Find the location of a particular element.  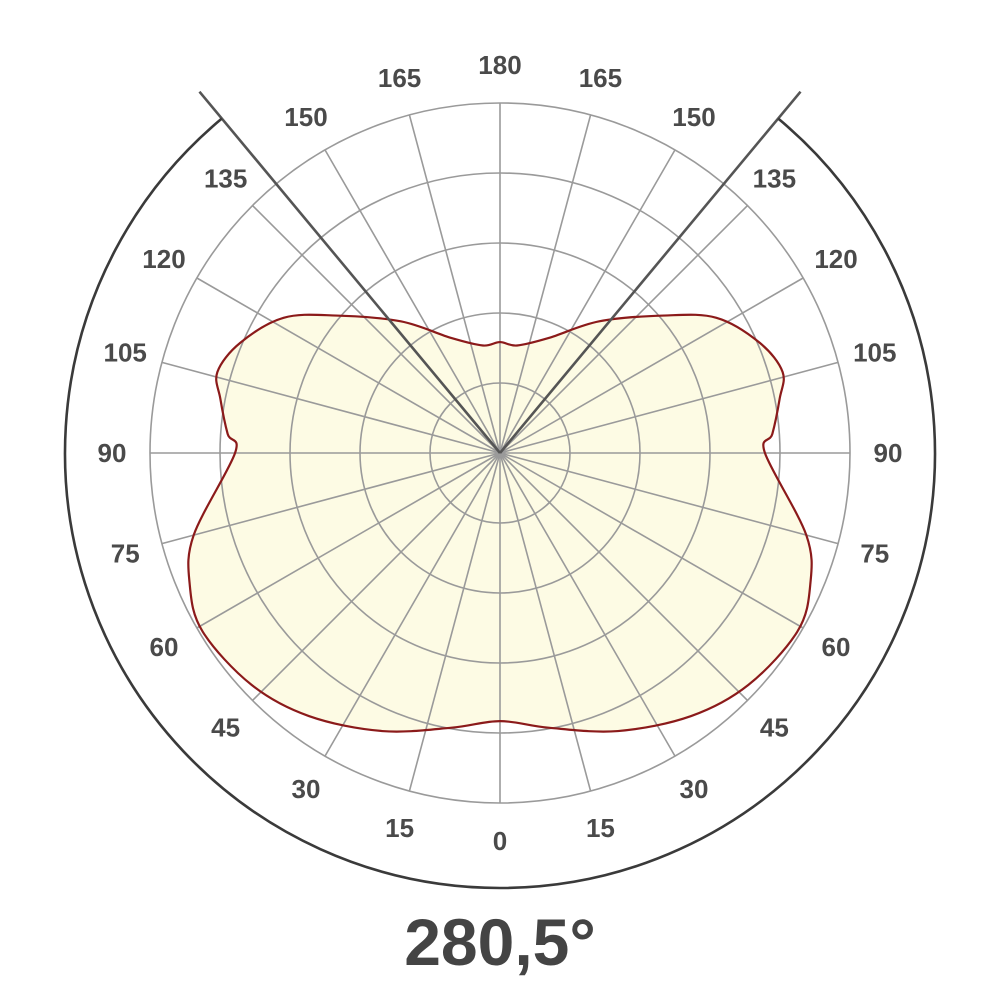

angle-tick-label: 180 is located at coordinates (499, 65).